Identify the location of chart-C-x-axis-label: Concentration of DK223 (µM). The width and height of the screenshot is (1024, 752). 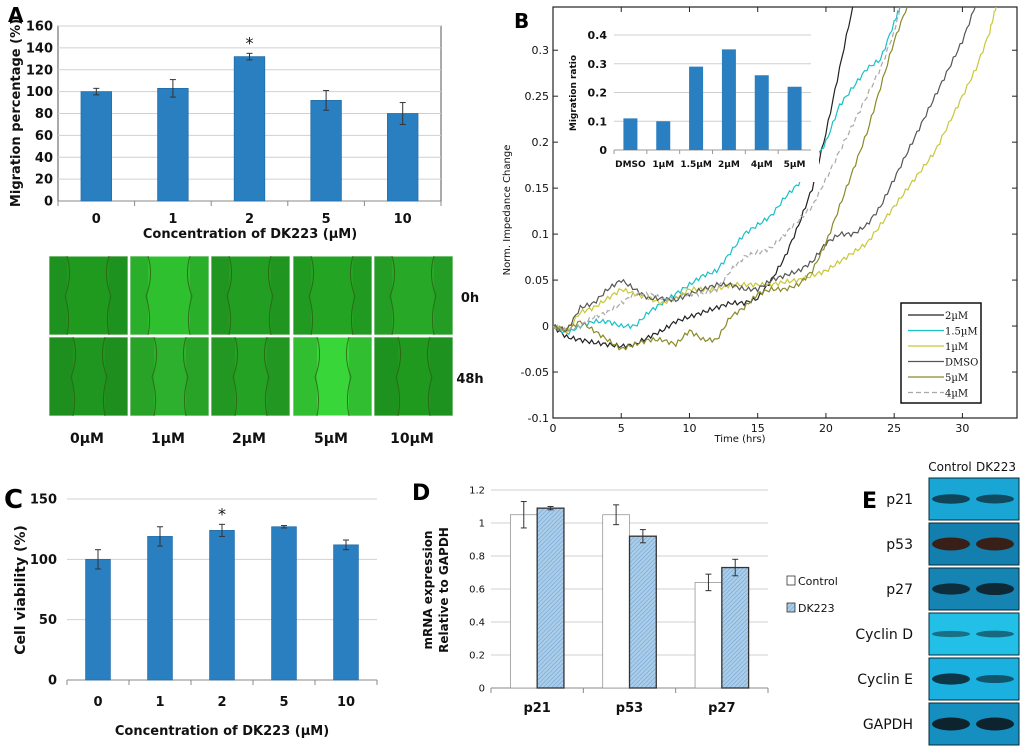
(222, 731).